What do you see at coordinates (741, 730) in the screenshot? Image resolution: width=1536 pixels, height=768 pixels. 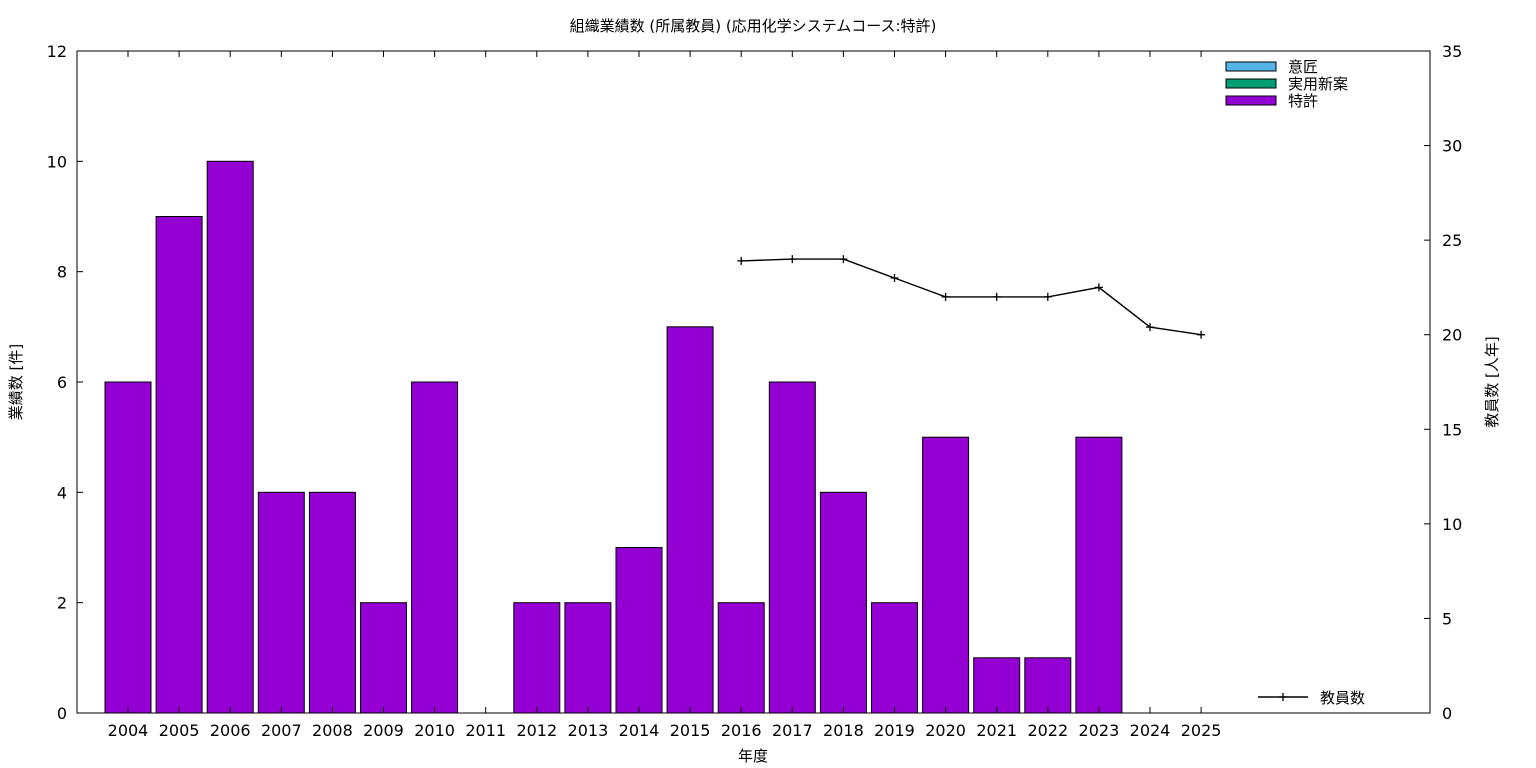 I see `x-tick-label-2016: 2016` at bounding box center [741, 730].